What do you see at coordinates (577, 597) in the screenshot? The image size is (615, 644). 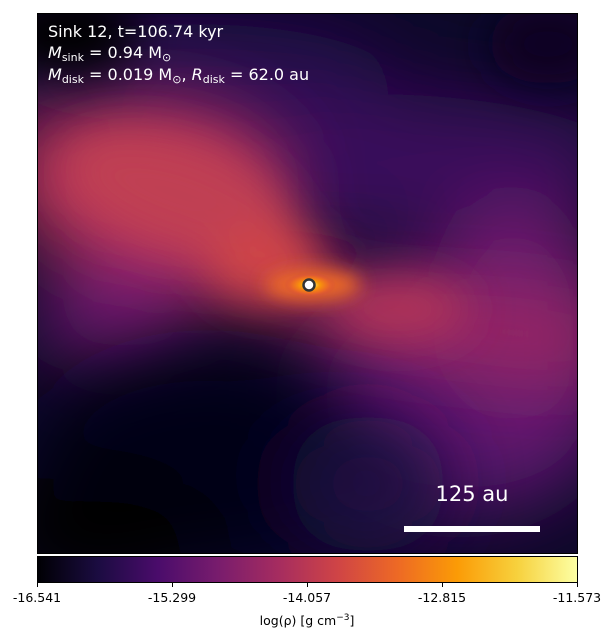 I see `colorbar-tick-label: -11.573` at bounding box center [577, 597].